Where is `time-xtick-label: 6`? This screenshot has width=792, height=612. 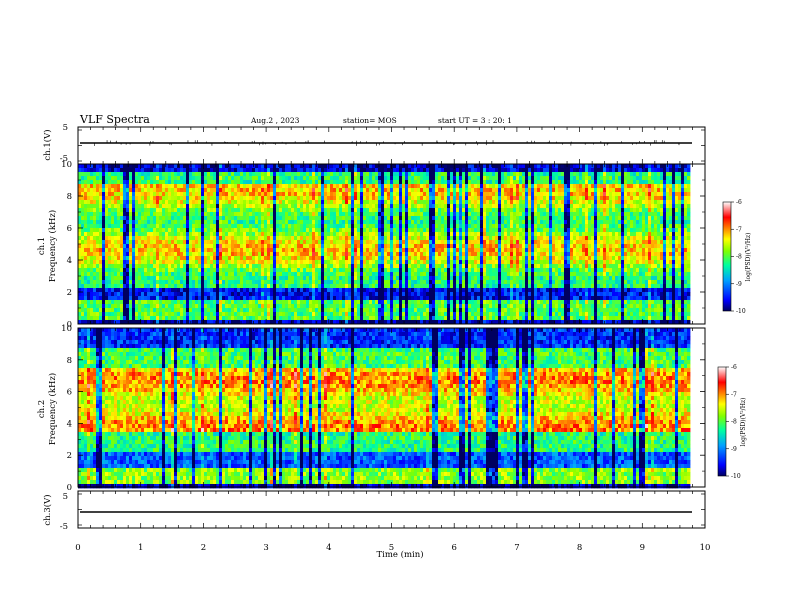 time-xtick-label: 6 is located at coordinates (453, 548).